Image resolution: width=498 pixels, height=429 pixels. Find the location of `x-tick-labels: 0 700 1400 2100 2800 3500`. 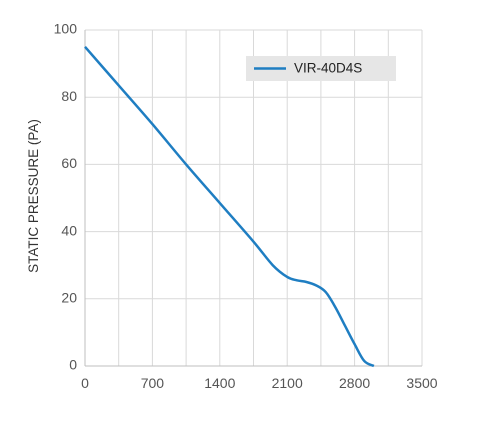

x-tick-labels: 0 700 1400 2100 2800 3500 is located at coordinates (259, 383).